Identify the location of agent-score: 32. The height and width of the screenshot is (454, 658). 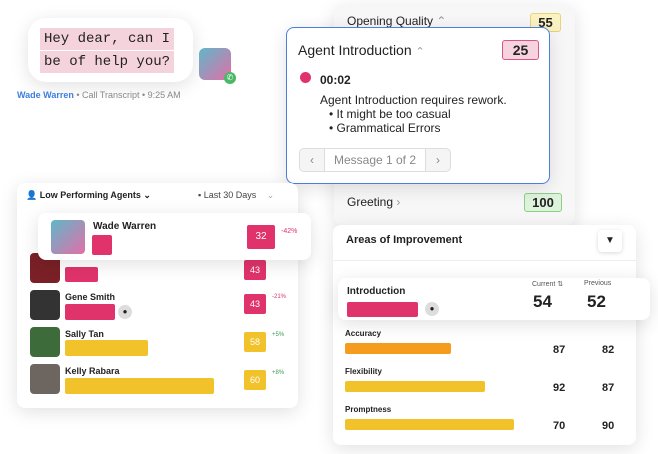
(261, 237).